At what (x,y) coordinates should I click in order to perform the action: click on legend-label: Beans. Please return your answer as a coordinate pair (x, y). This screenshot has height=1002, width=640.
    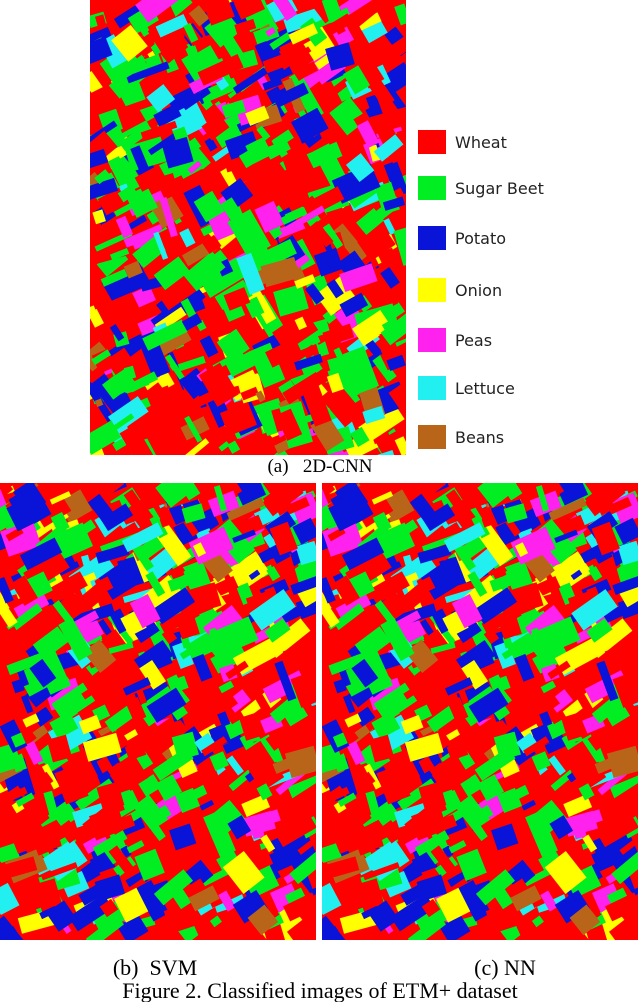
    Looking at the image, I should click on (479, 437).